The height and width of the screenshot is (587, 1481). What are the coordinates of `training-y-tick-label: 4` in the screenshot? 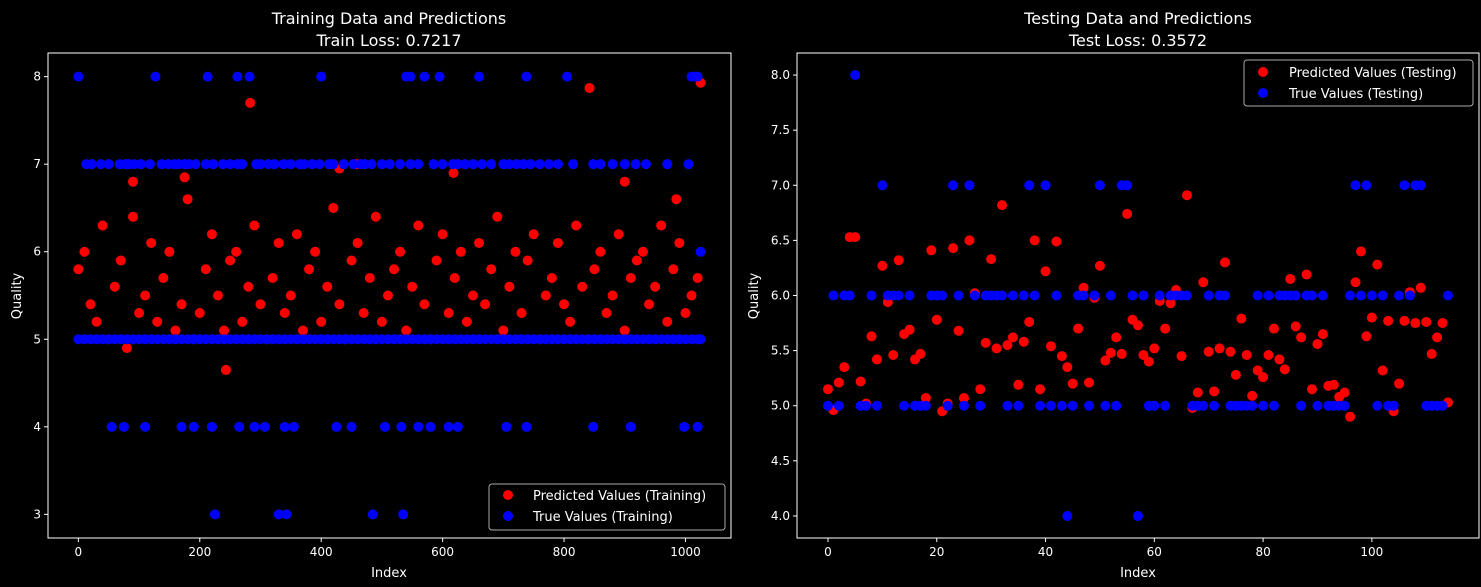 It's located at (37, 427).